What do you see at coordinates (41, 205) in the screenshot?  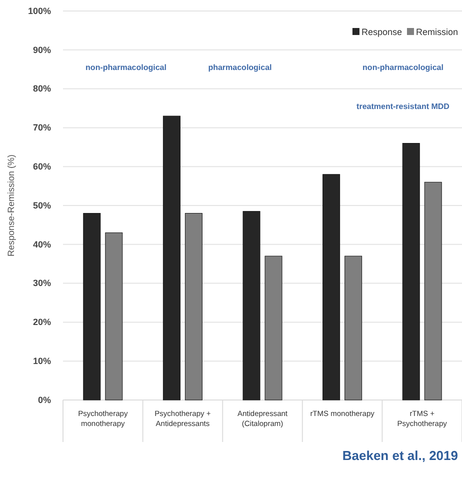 I see `y-tick-label: 50%` at bounding box center [41, 205].